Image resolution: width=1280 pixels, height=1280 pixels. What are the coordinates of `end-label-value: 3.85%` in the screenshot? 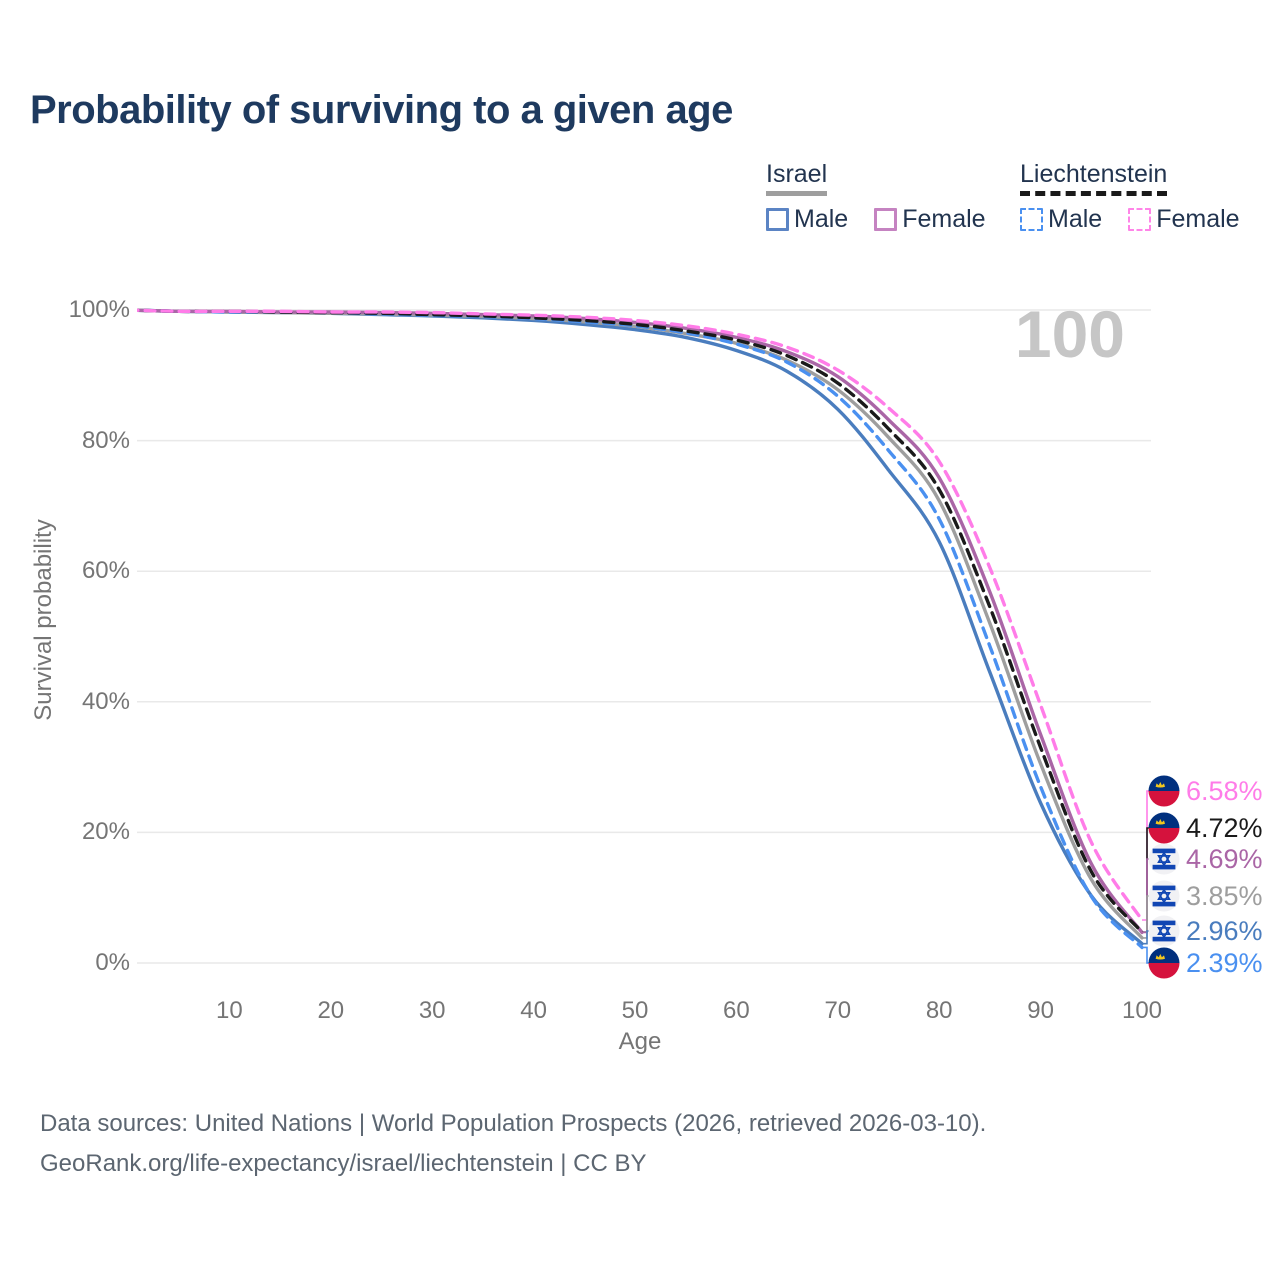 It's located at (1224, 895).